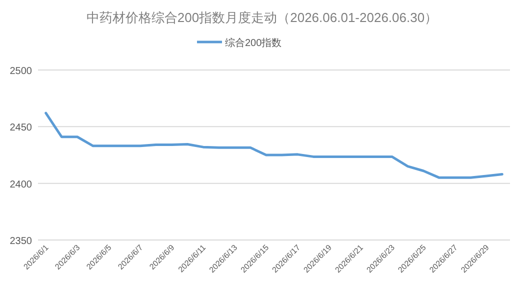  I want to click on chart-title: 中药材价格综合200指数月度走动（2026.06.01-2026.06.30）, so click(262, 17).